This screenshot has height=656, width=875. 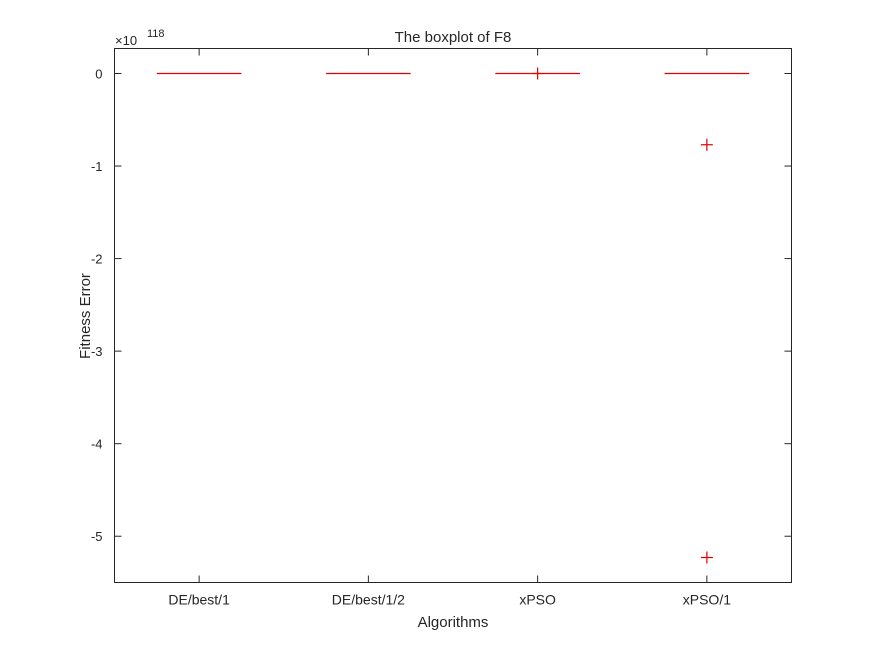 I want to click on y-tick-label: -4, so click(x=97, y=444).